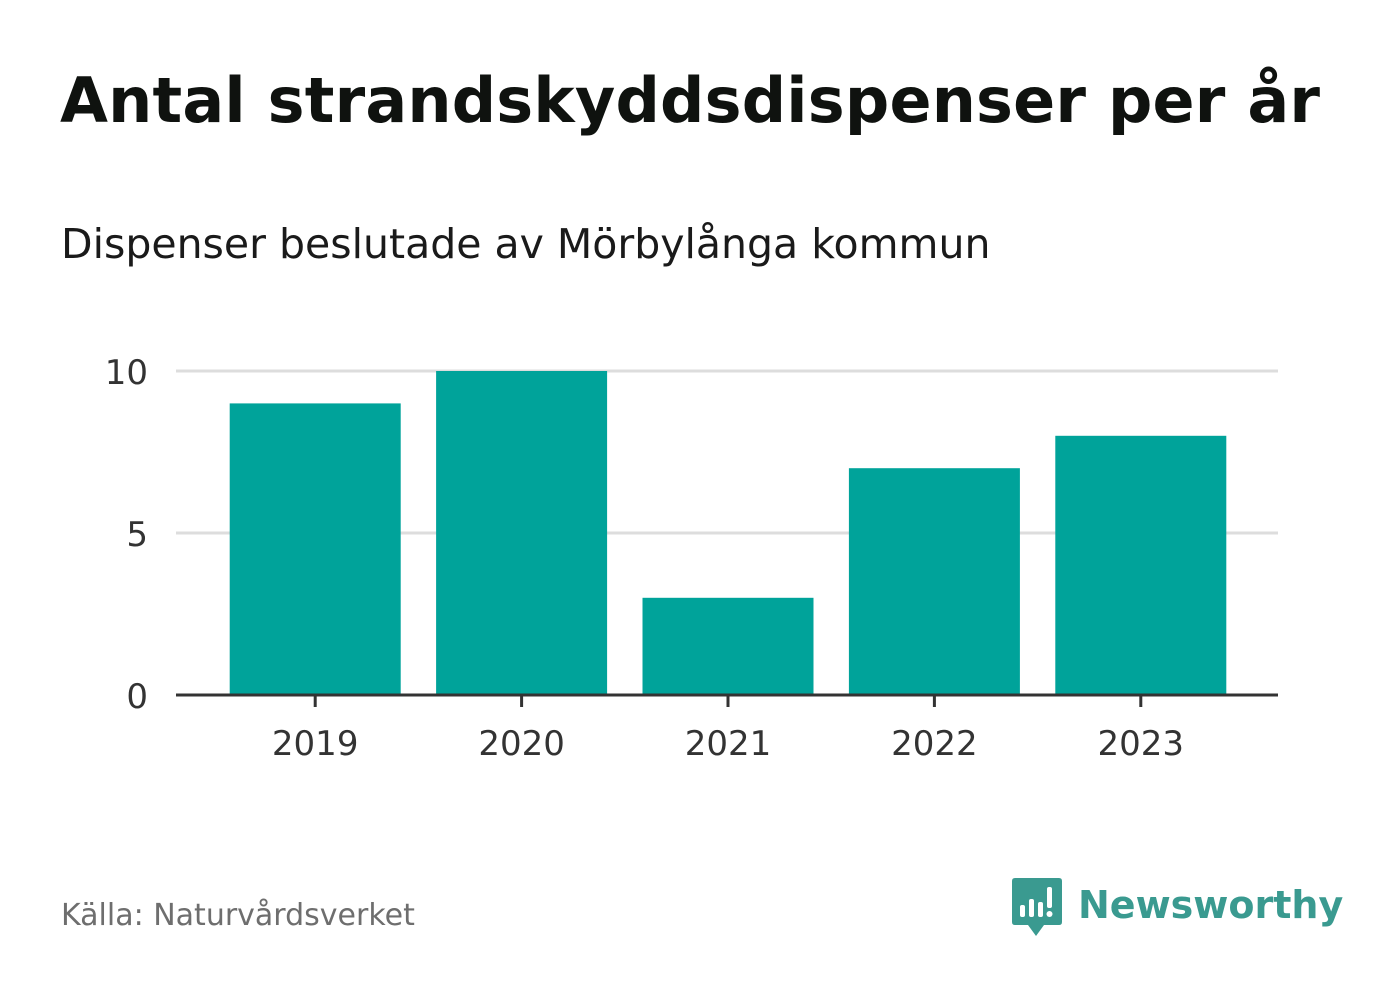 This screenshot has height=999, width=1382. I want to click on brand-name: Newsworthy, so click(1211, 905).